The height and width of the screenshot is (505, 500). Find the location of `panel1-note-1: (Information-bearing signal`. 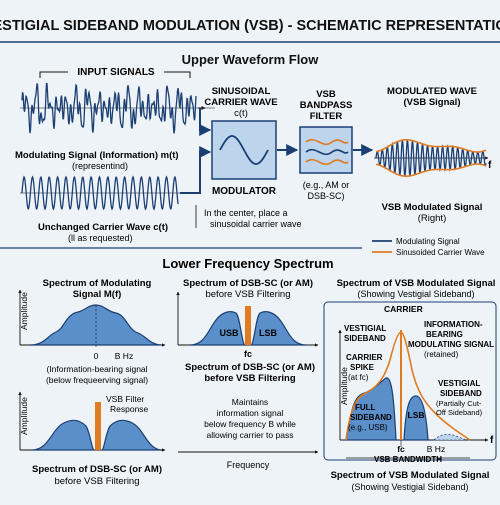

panel1-note-1: (Information-bearing signal is located at coordinates (96, 369).